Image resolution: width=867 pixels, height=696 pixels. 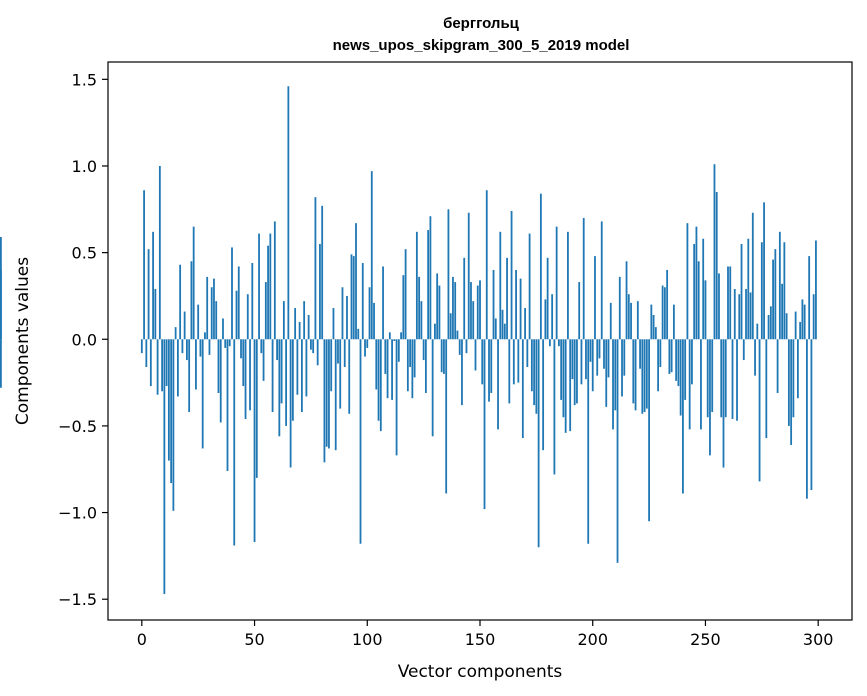 What do you see at coordinates (77, 599) in the screenshot?
I see `y-tick-label: −1.5` at bounding box center [77, 599].